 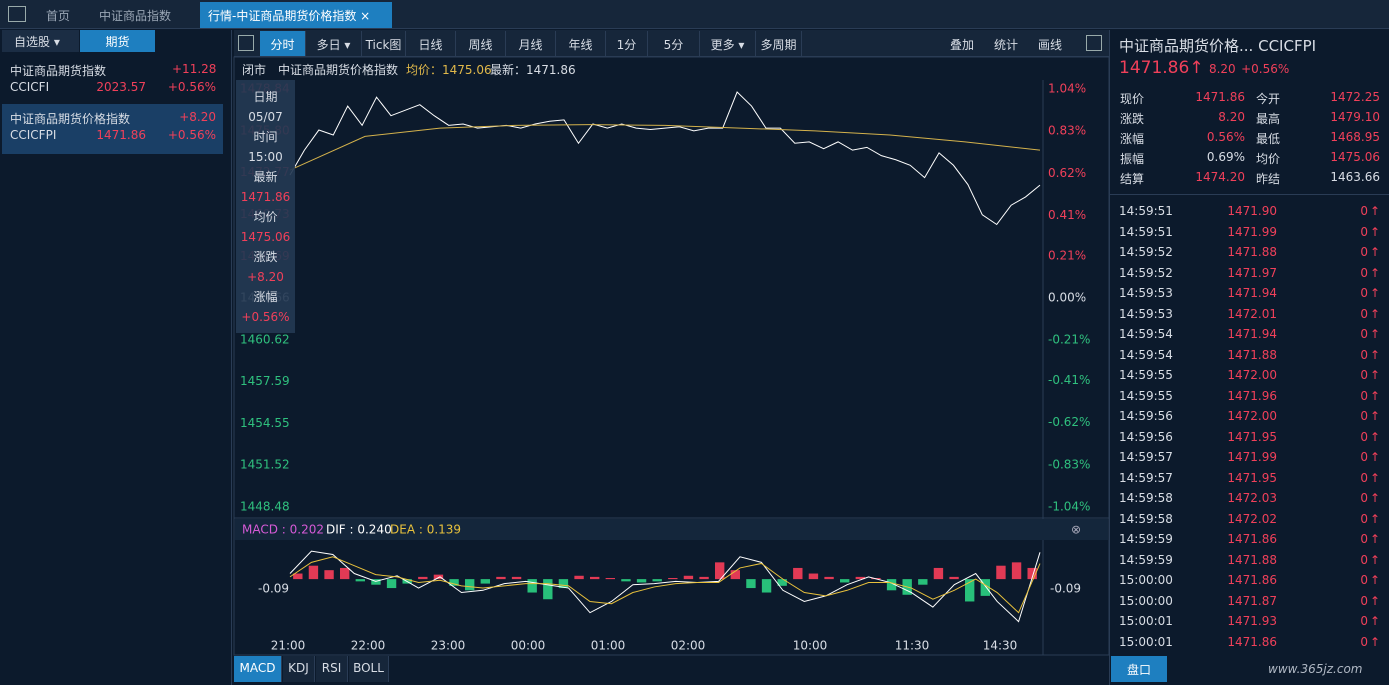 What do you see at coordinates (1252, 375) in the screenshot?
I see `trade-price: 1472.00` at bounding box center [1252, 375].